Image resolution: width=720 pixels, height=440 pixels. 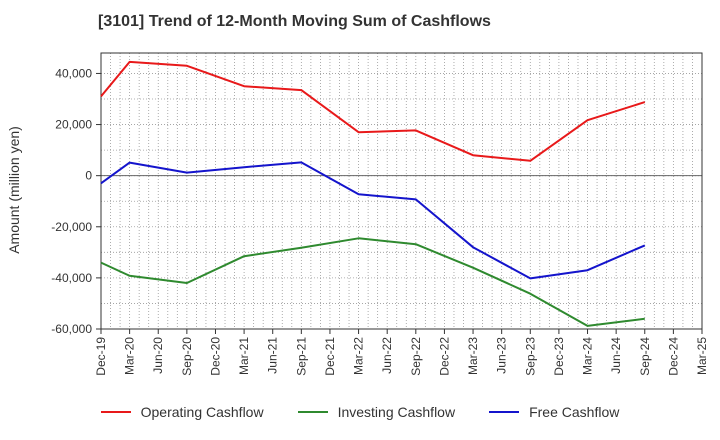 I want to click on x-tick-label: Dec-23, so click(x=559, y=356).